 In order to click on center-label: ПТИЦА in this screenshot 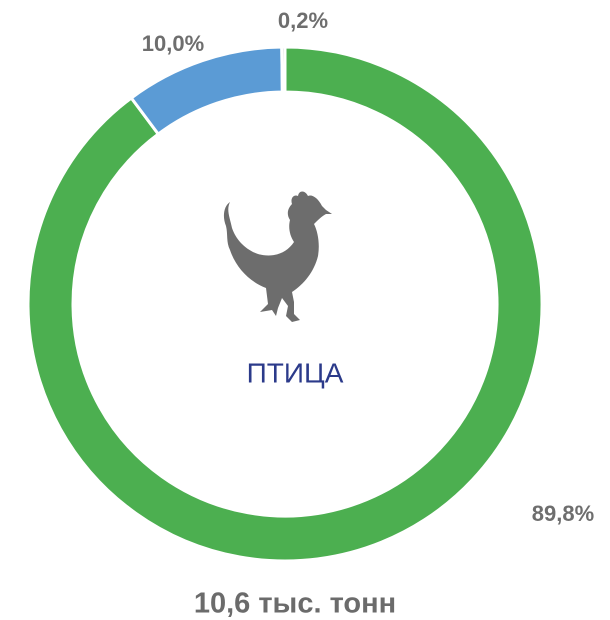, I will do `click(295, 372)`.